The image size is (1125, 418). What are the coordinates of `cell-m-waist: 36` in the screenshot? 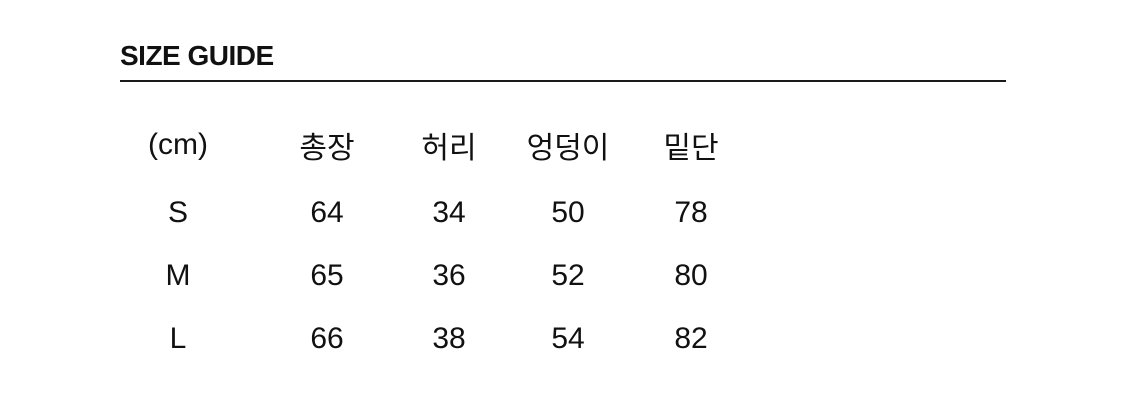 It's located at (449, 275).